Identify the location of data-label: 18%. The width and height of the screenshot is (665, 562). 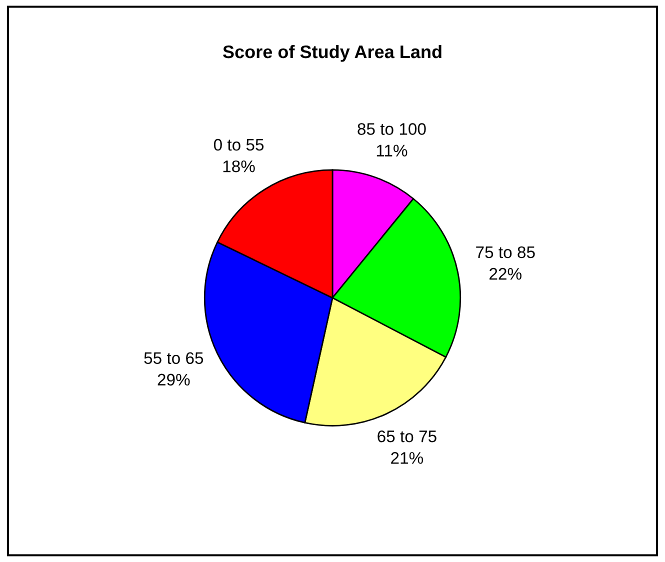
(239, 166).